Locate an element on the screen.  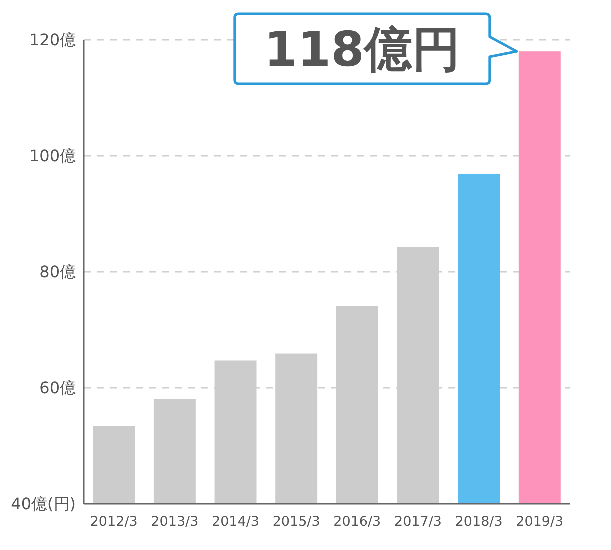
x-tick-label: 2014/3 is located at coordinates (236, 522).